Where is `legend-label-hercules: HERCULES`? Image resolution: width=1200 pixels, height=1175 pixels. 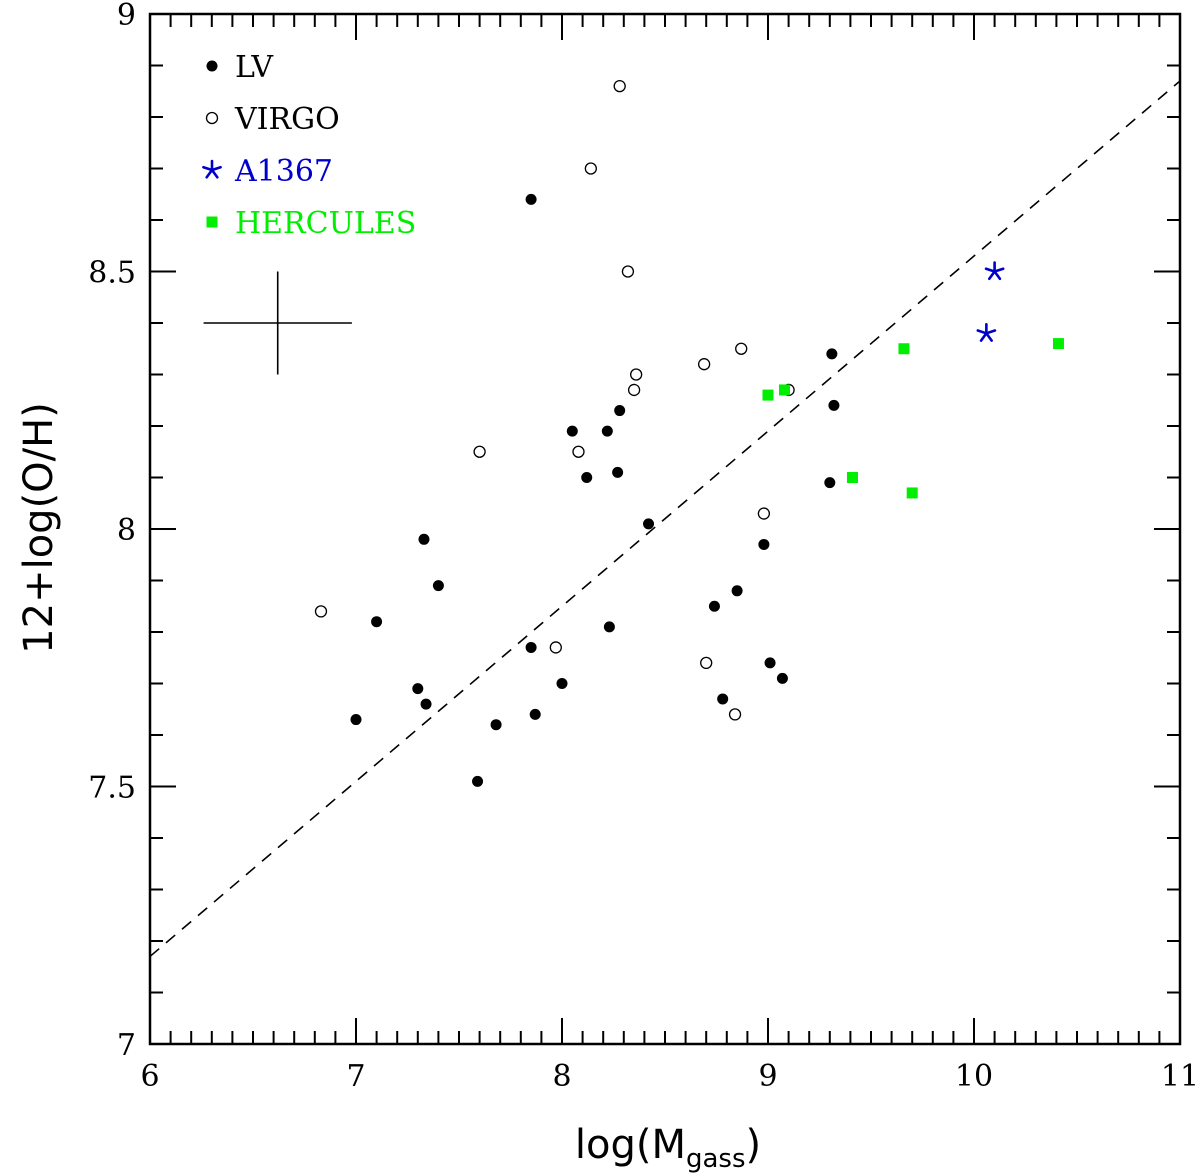
legend-label-hercules: HERCULES is located at coordinates (325, 223).